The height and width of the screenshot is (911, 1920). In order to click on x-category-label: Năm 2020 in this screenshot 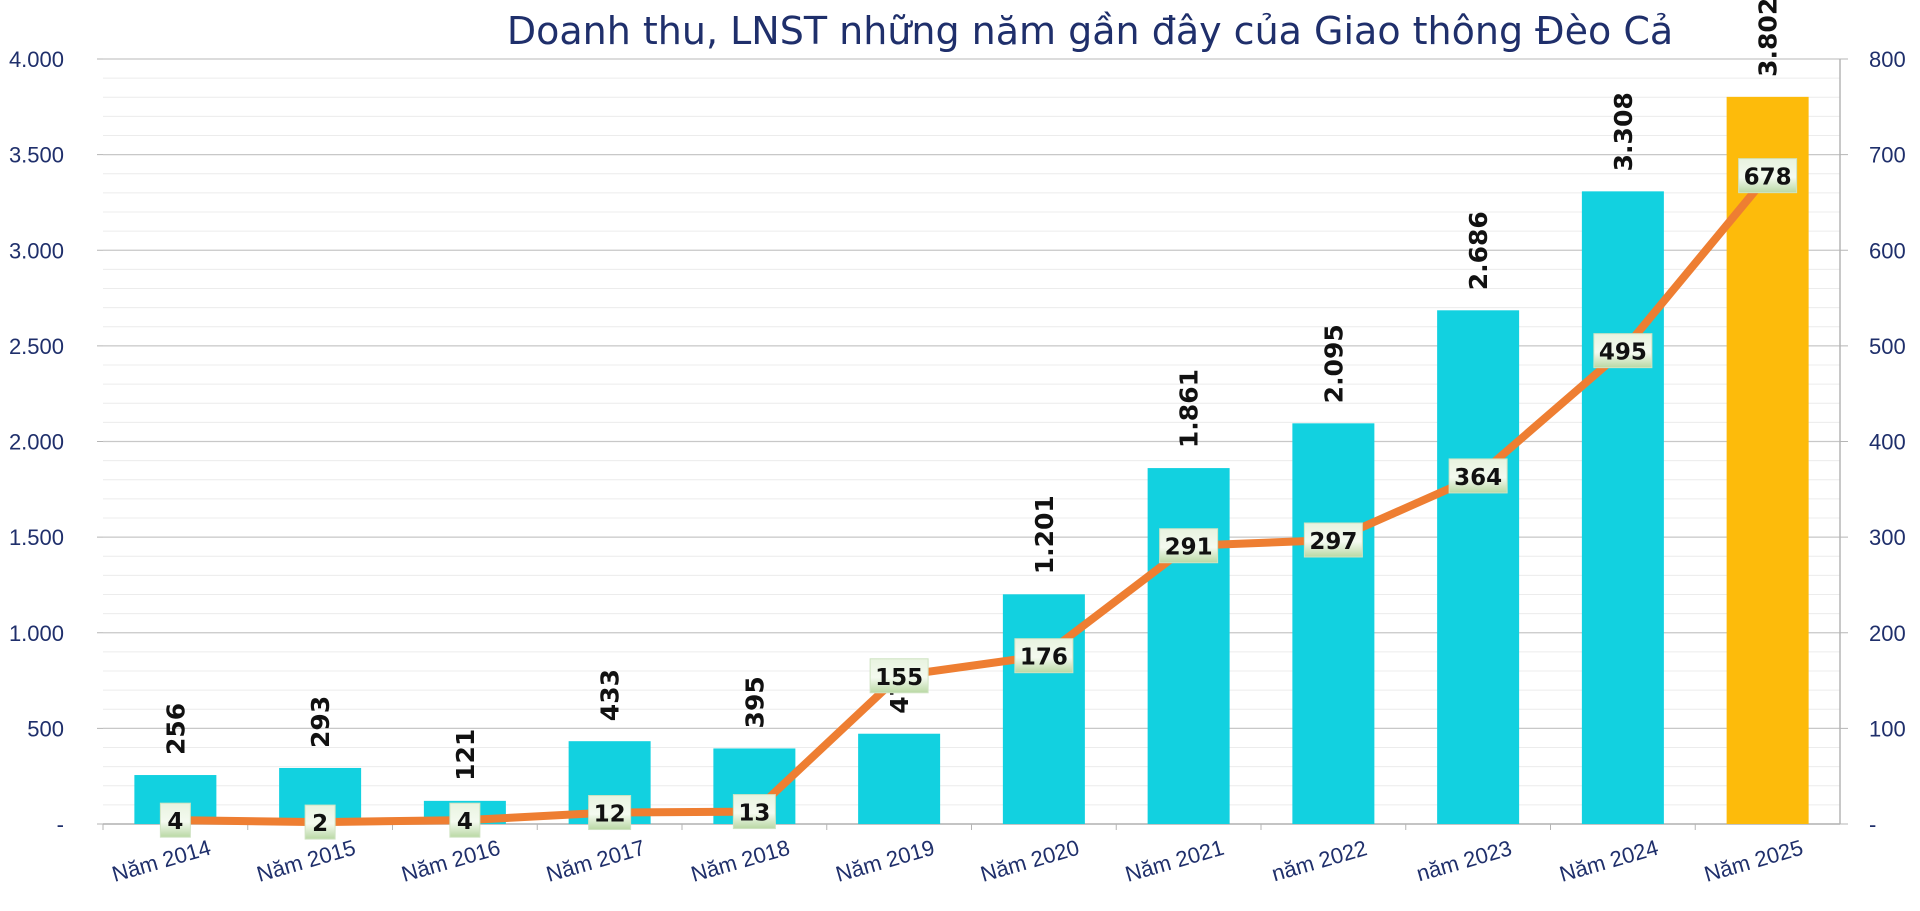, I will do `click(1030, 861)`.